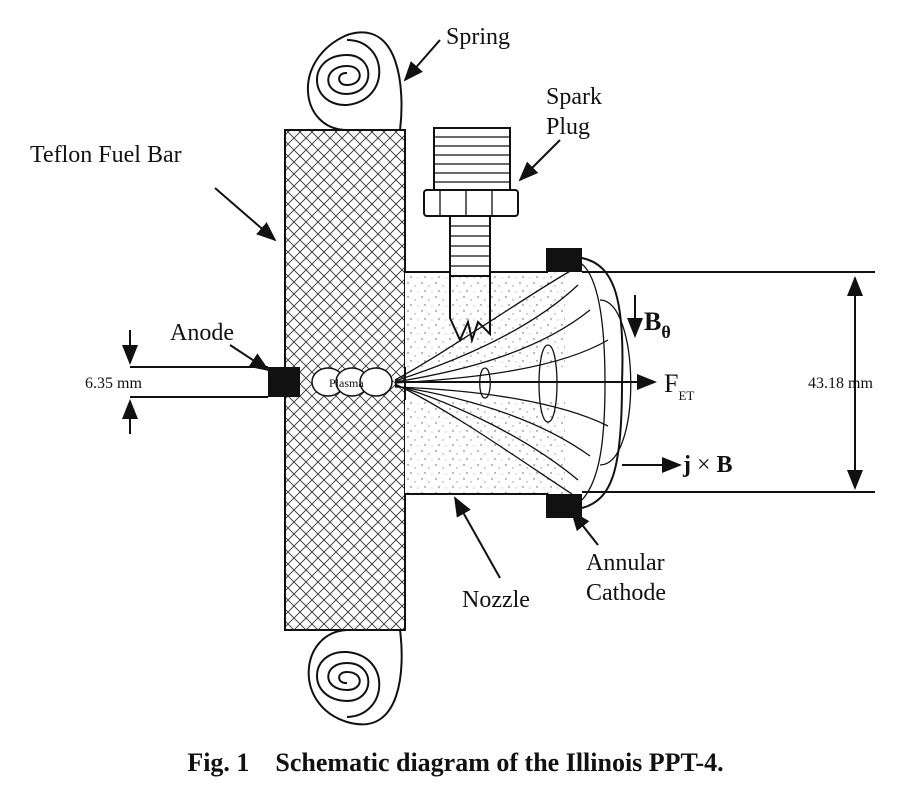 This screenshot has width=911, height=802. Describe the element at coordinates (574, 97) in the screenshot. I see `spark-plug-label-line1: Spark` at that location.